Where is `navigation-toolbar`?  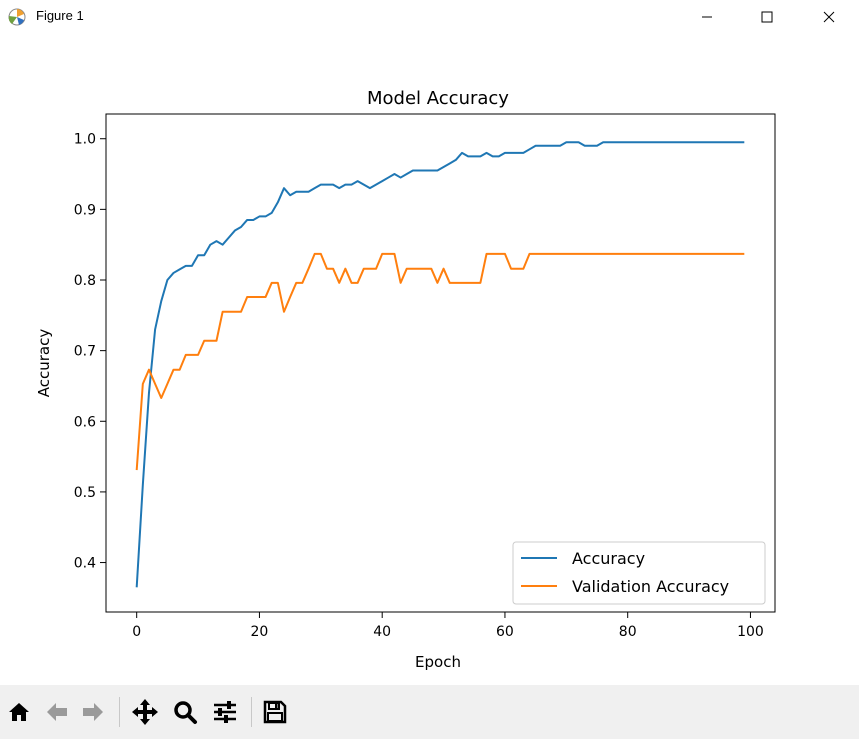
navigation-toolbar is located at coordinates (429, 712).